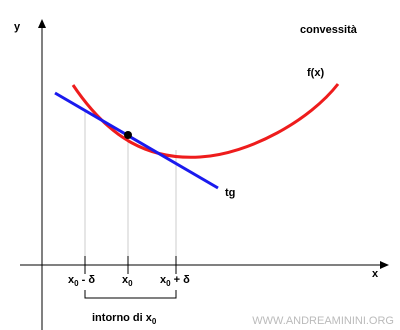 This screenshot has width=400, height=330. What do you see at coordinates (175, 281) in the screenshot?
I see `tick-label: x0 + δ` at bounding box center [175, 281].